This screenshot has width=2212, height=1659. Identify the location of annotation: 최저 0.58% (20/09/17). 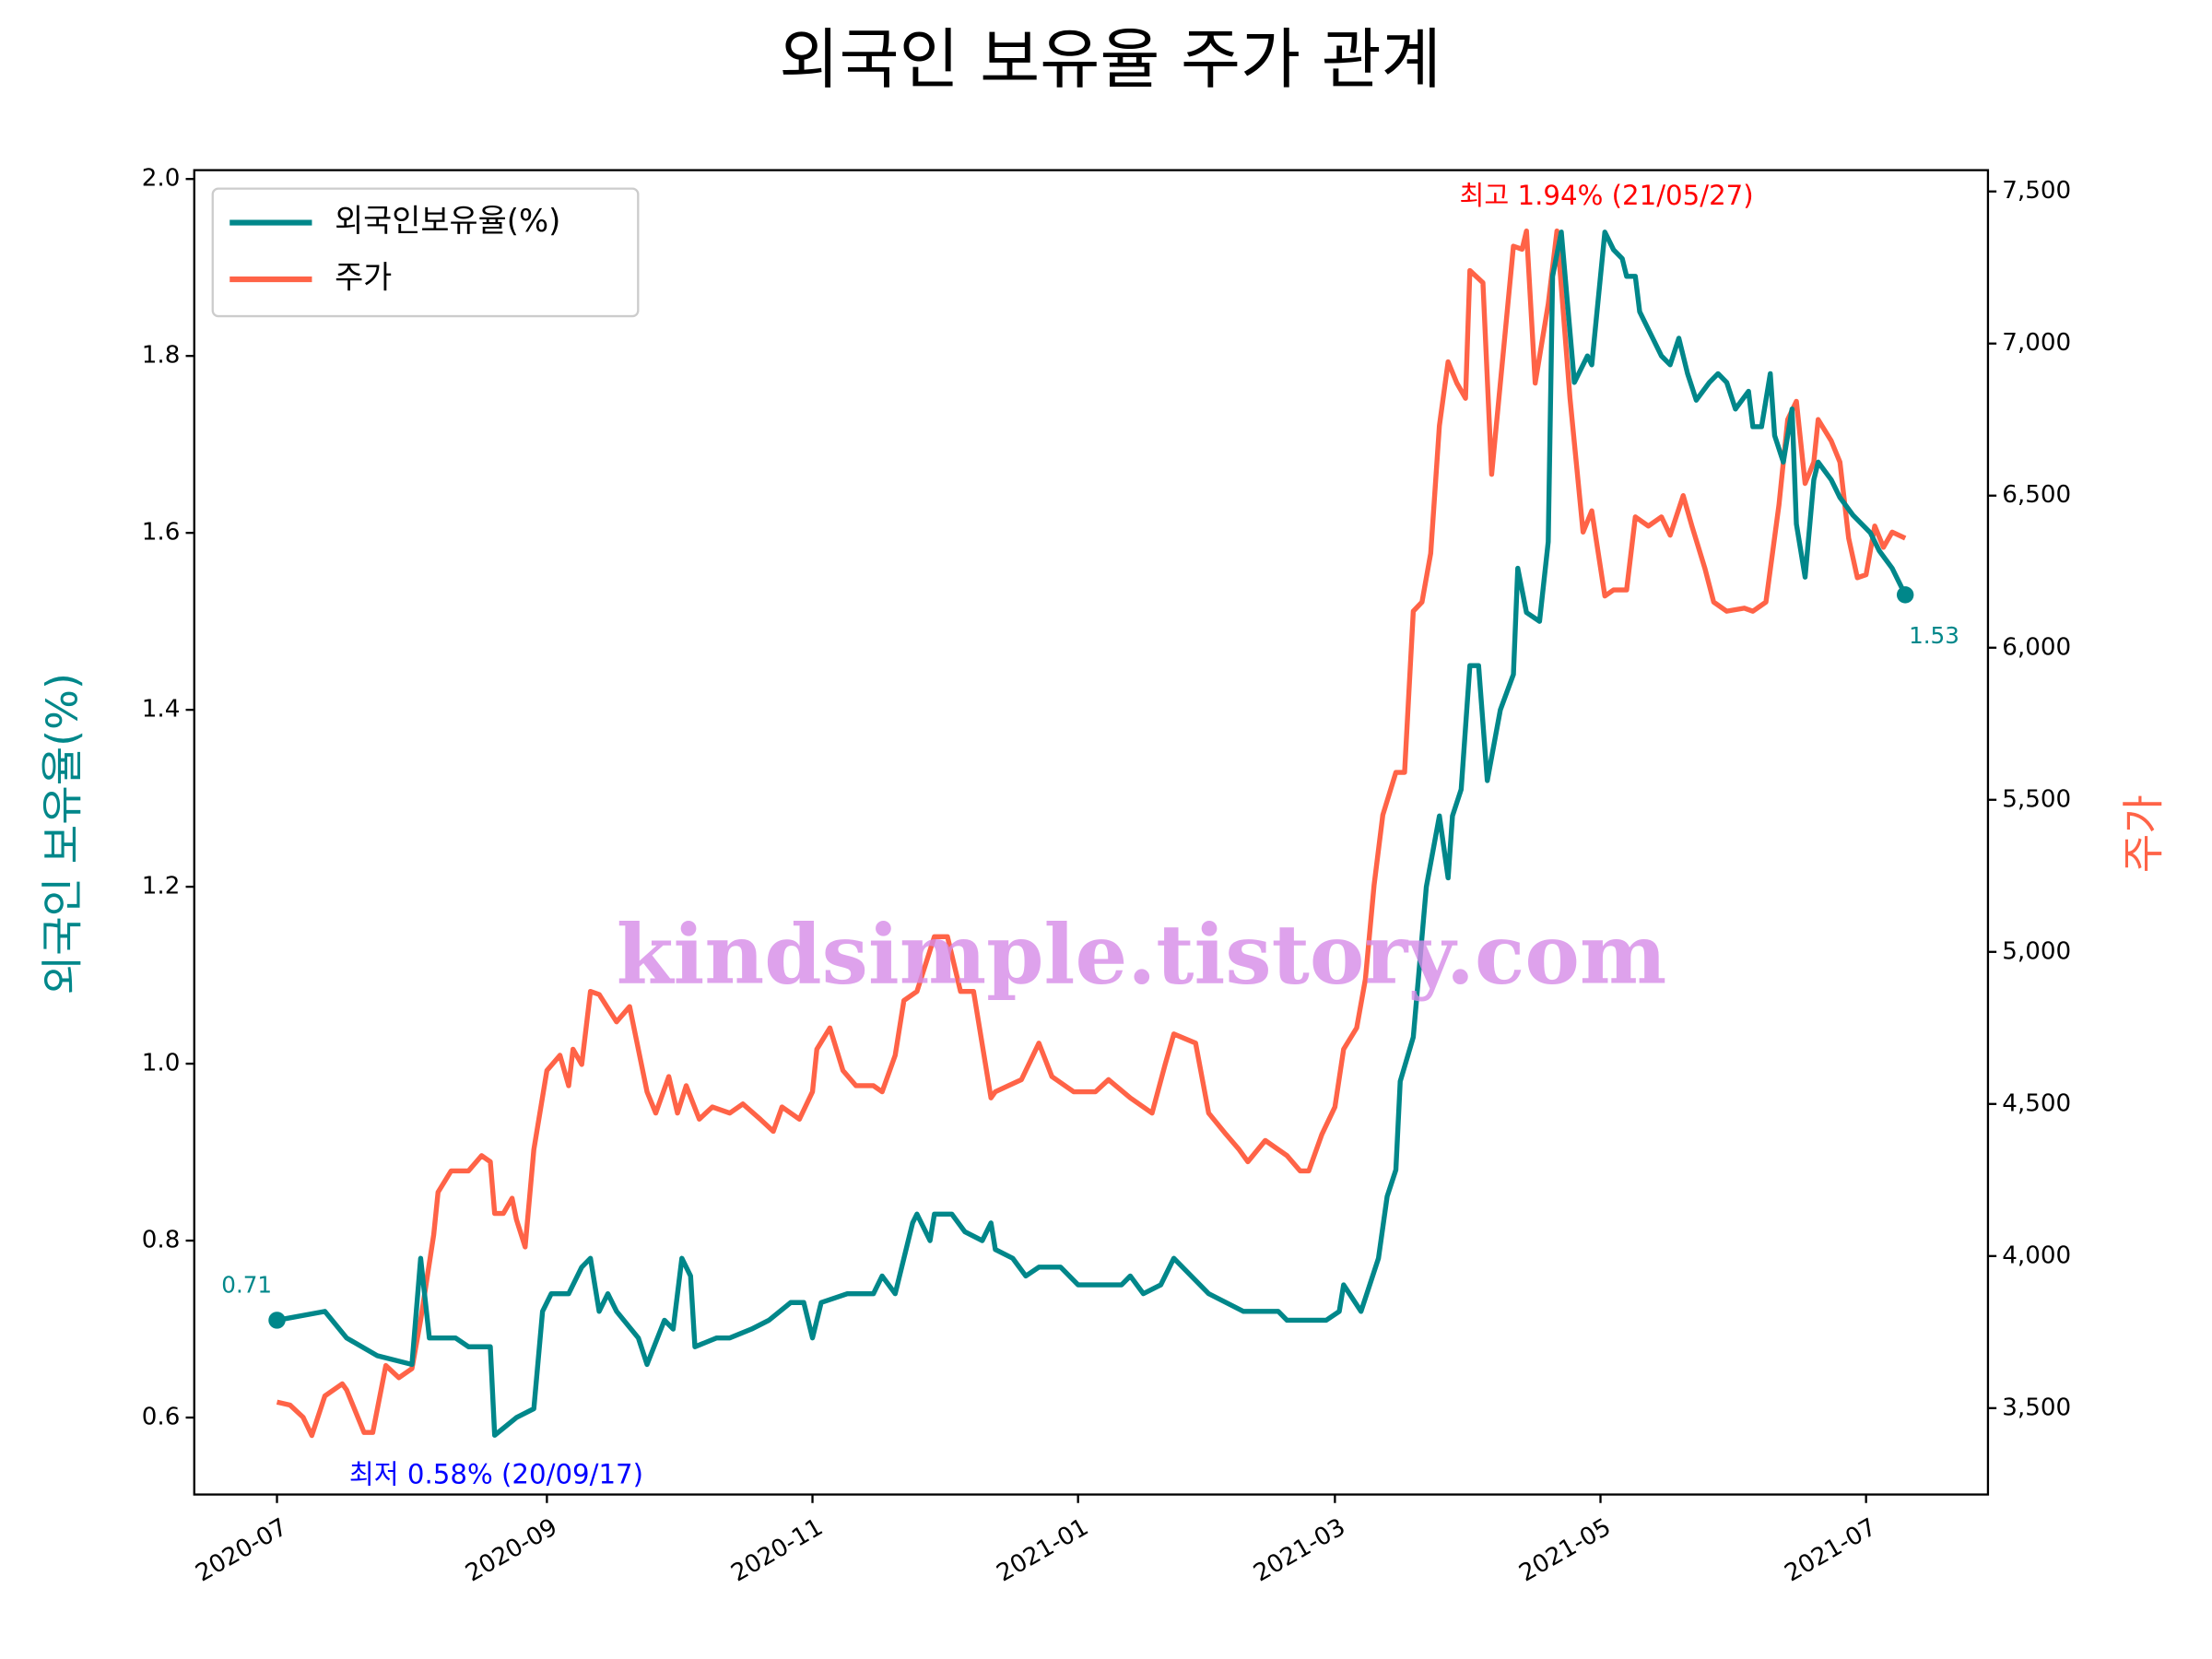
(496, 1474).